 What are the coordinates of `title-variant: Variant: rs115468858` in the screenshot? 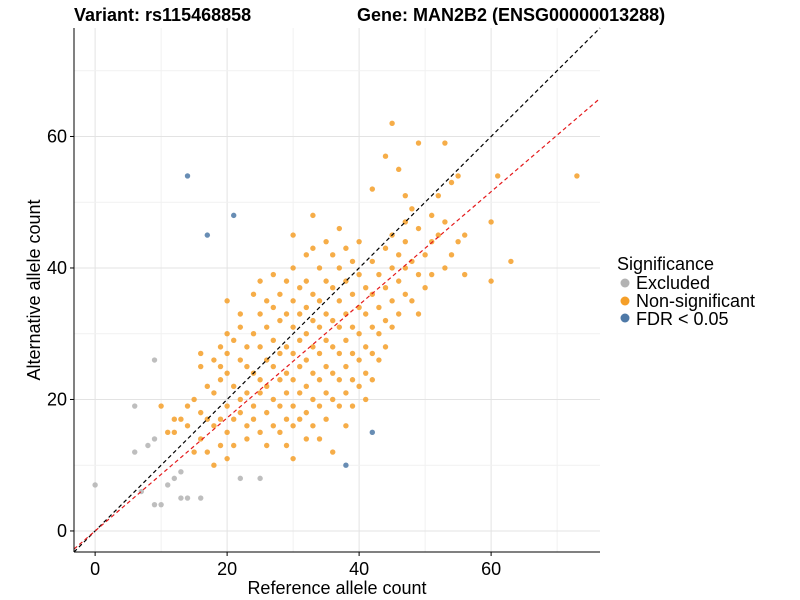 It's located at (162, 15).